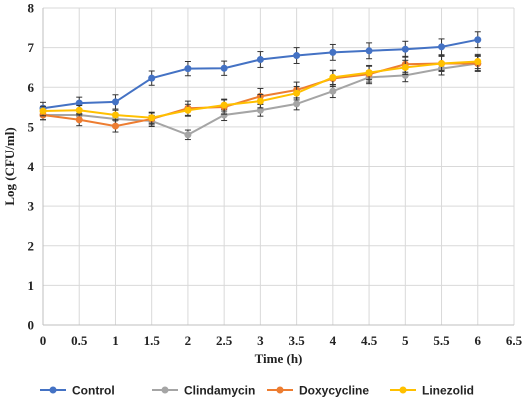 This screenshot has width=524, height=401. I want to click on y-tick-label: 3, so click(31, 206).